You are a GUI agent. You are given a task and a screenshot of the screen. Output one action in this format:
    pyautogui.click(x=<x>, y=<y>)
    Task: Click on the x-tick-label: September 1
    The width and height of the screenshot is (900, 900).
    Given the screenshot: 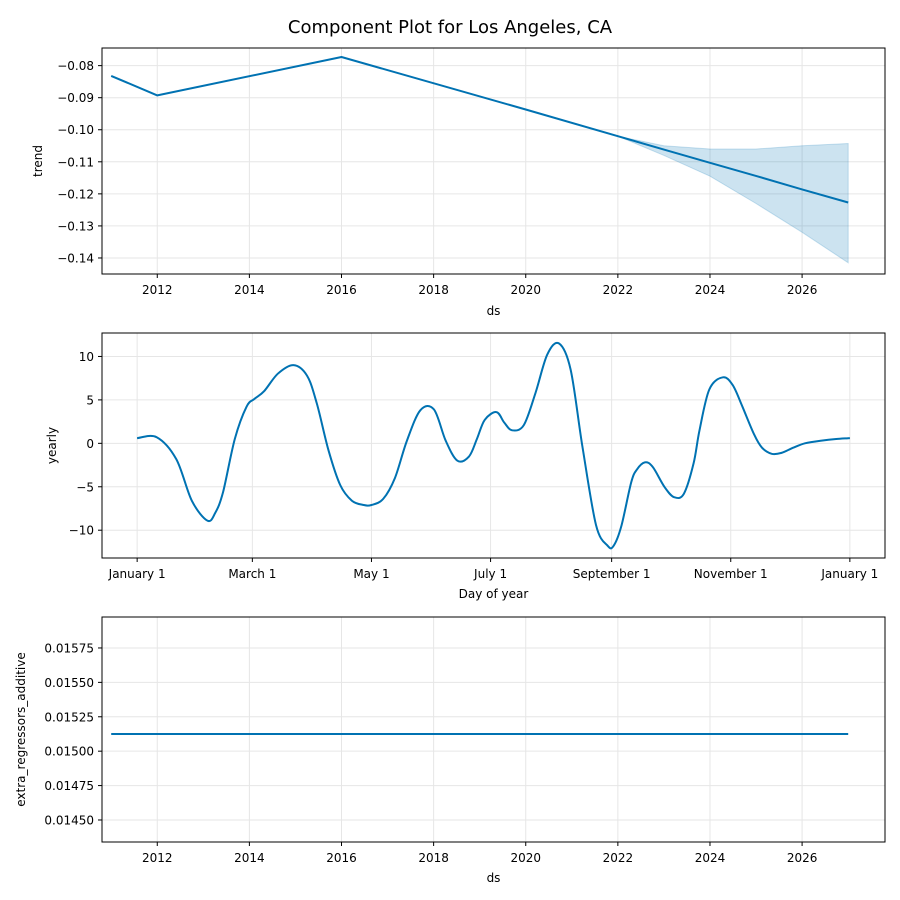 What is the action you would take?
    pyautogui.click(x=612, y=574)
    